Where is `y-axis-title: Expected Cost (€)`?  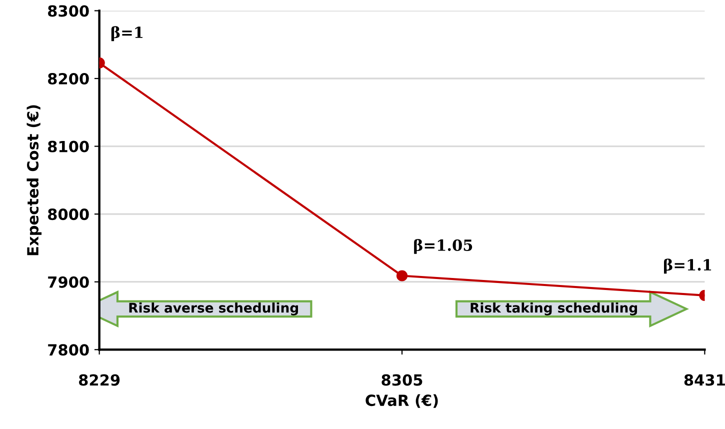 y-axis-title: Expected Cost (€) is located at coordinates (34, 180).